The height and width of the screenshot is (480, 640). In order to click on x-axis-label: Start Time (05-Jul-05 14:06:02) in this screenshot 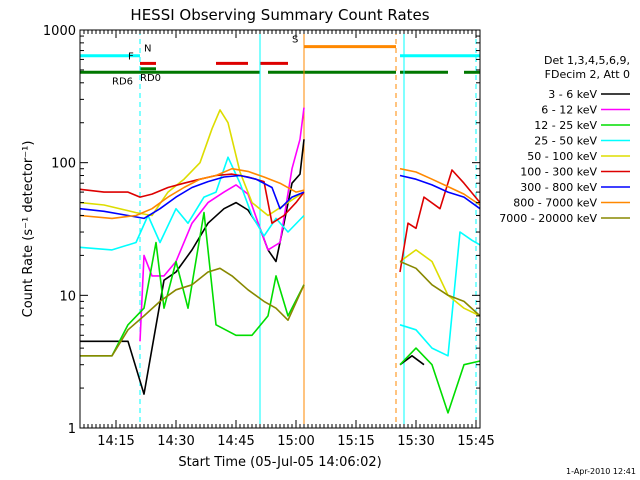, I will do `click(279, 462)`.